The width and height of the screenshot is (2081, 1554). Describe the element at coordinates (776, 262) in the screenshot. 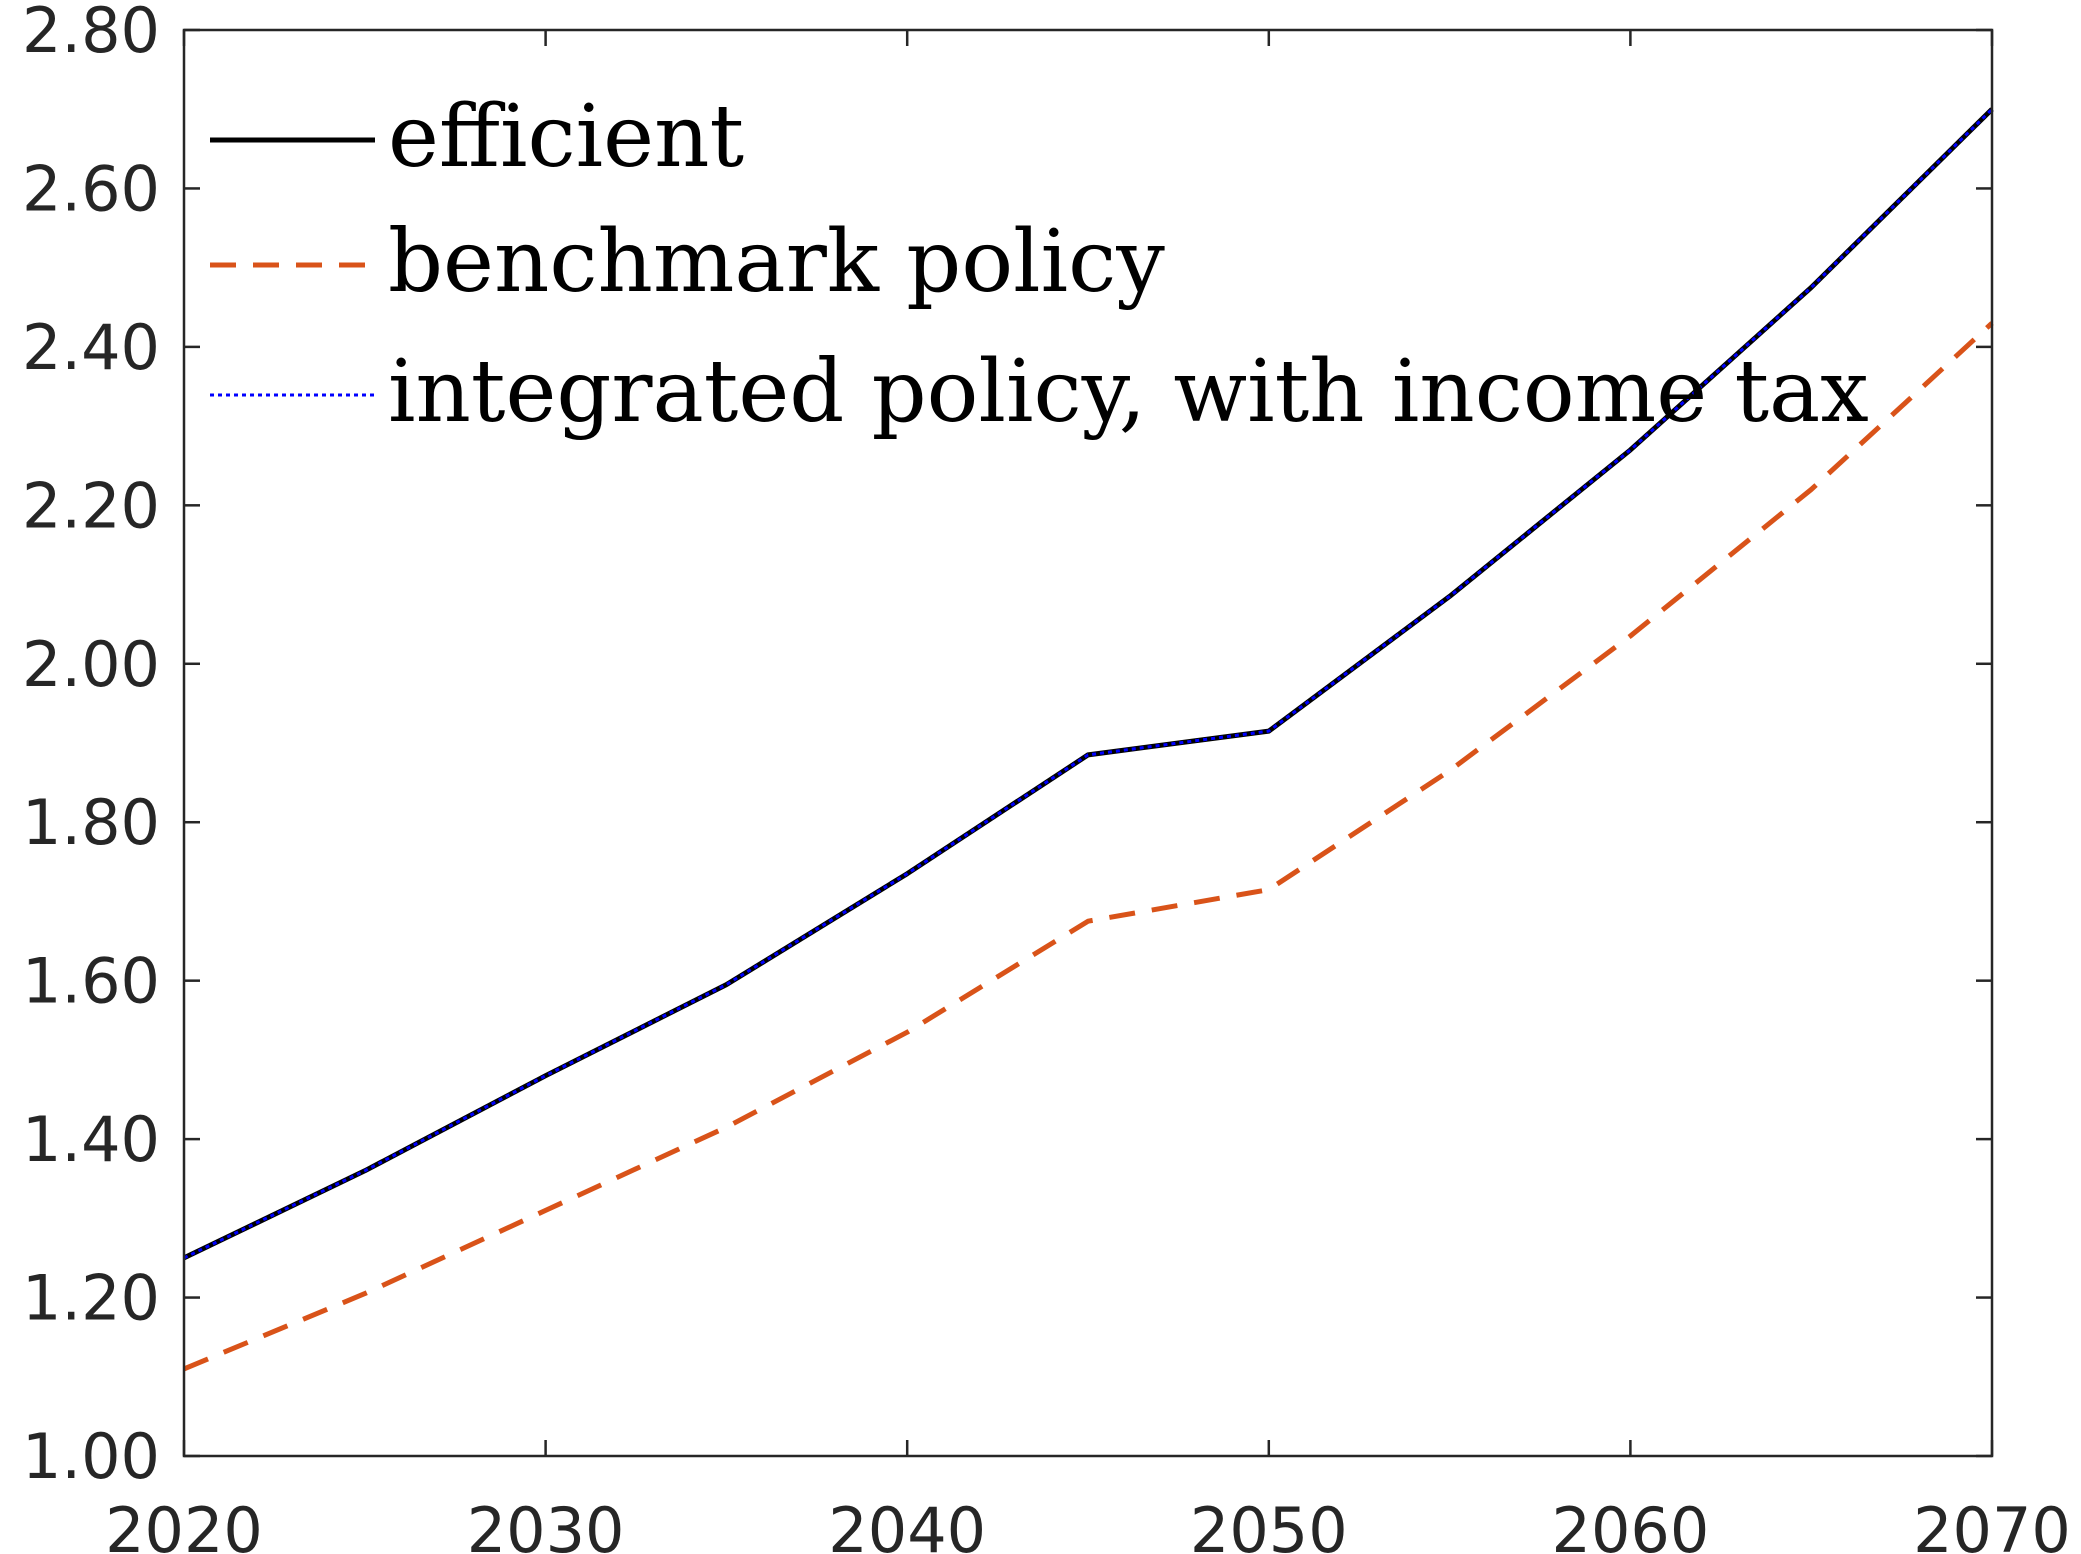

I see `legend-label-2: benchmark policy` at that location.